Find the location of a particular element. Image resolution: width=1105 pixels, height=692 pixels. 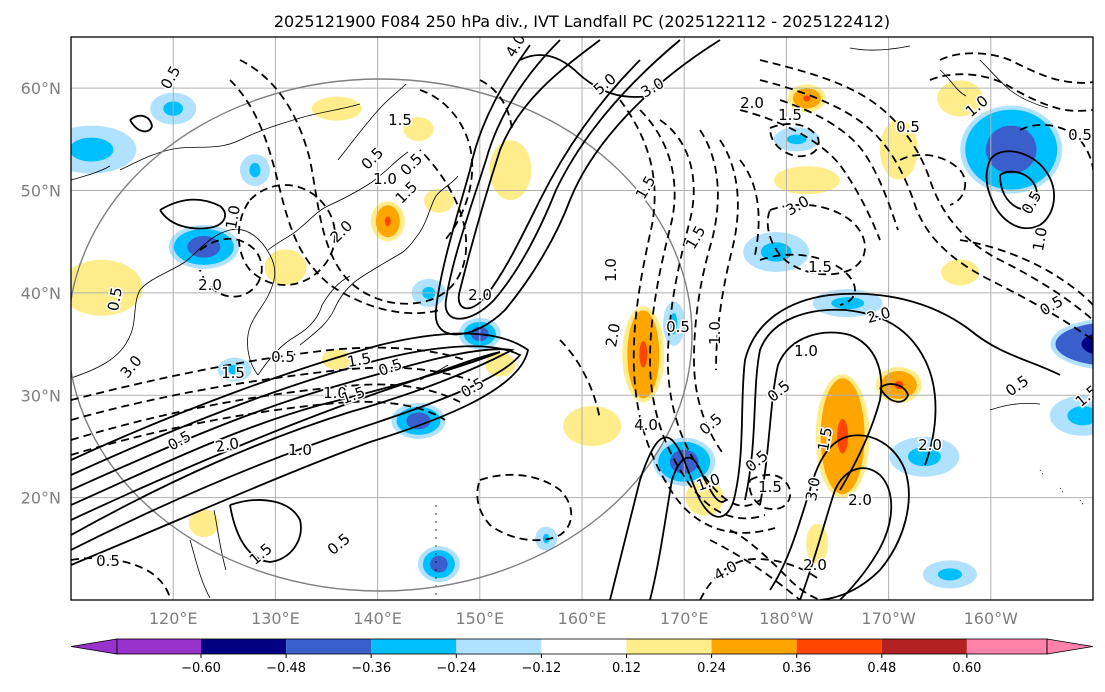

lat-tick-label: 40°N is located at coordinates (41, 293).